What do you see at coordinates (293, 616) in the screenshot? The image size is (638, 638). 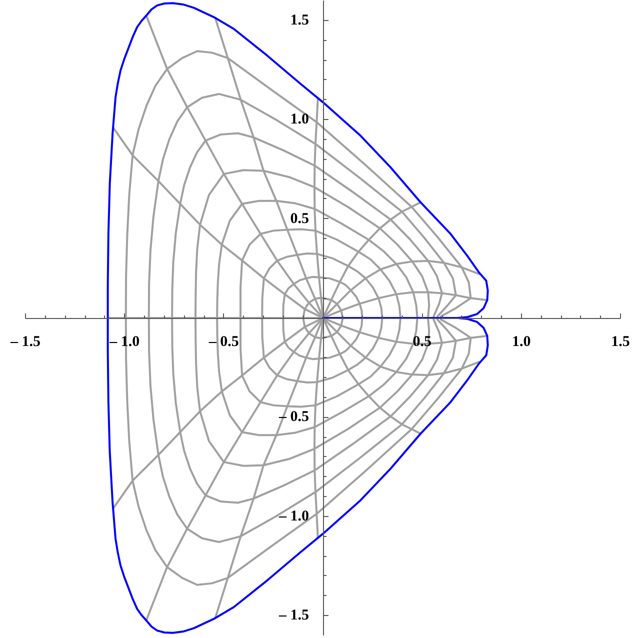 I see `y-tick-label: – 1.5` at bounding box center [293, 616].